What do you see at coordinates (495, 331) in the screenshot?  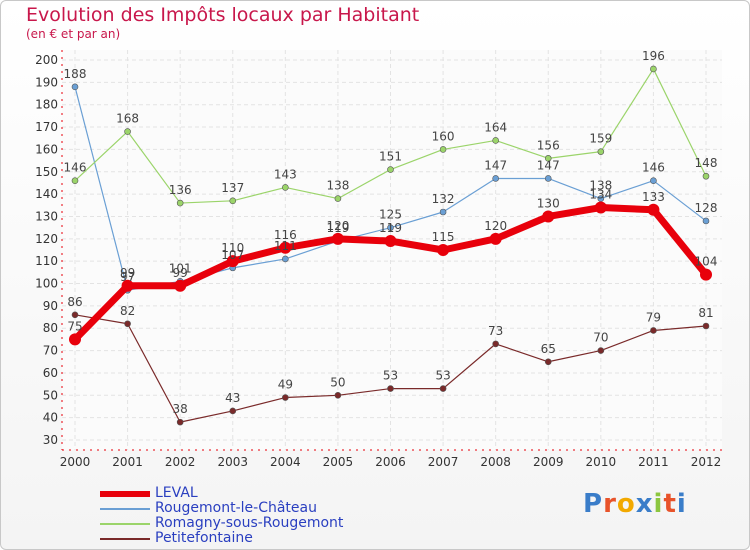 I see `data-label: 73` at bounding box center [495, 331].